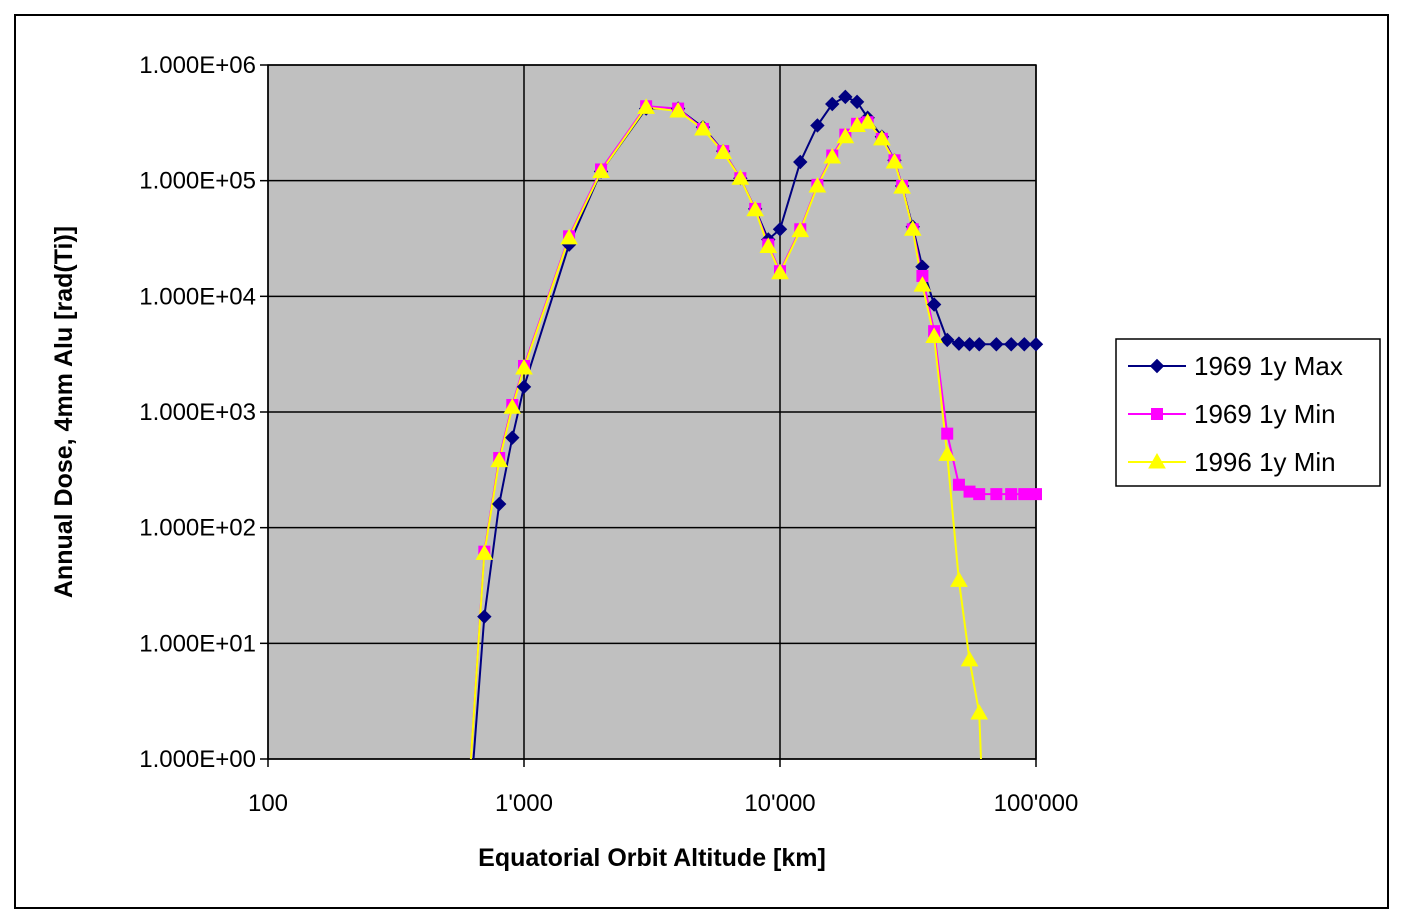 The width and height of the screenshot is (1405, 923). Describe the element at coordinates (197, 412) in the screenshot. I see `y-tick-label: 1.000E+03` at that location.